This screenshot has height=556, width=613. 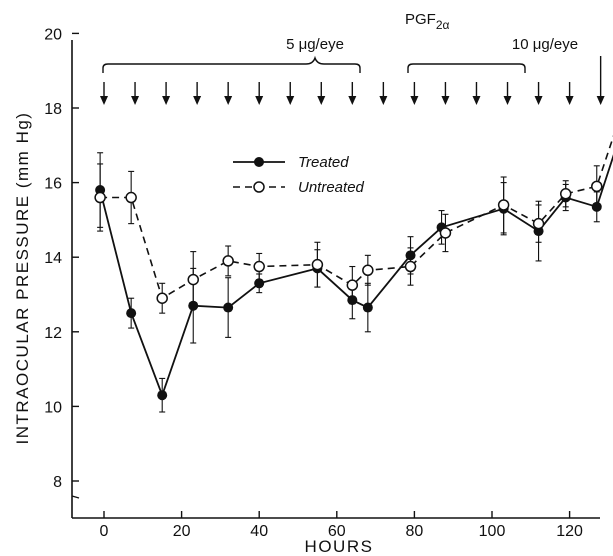 What do you see at coordinates (259, 531) in the screenshot?
I see `x-tick-label: 40` at bounding box center [259, 531].